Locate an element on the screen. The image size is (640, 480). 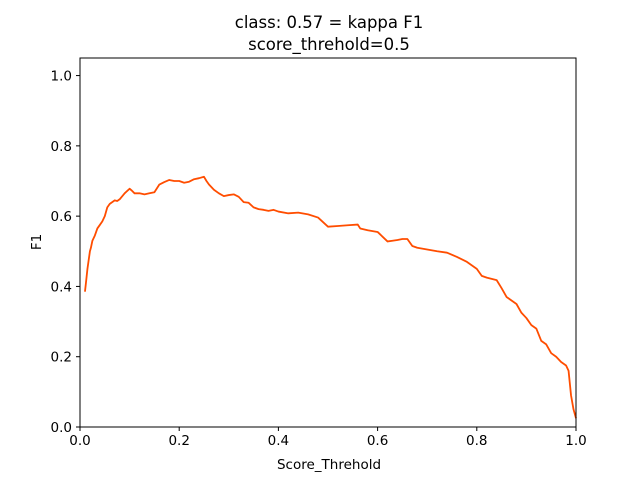
x-tick-label: 0.4 is located at coordinates (278, 441).